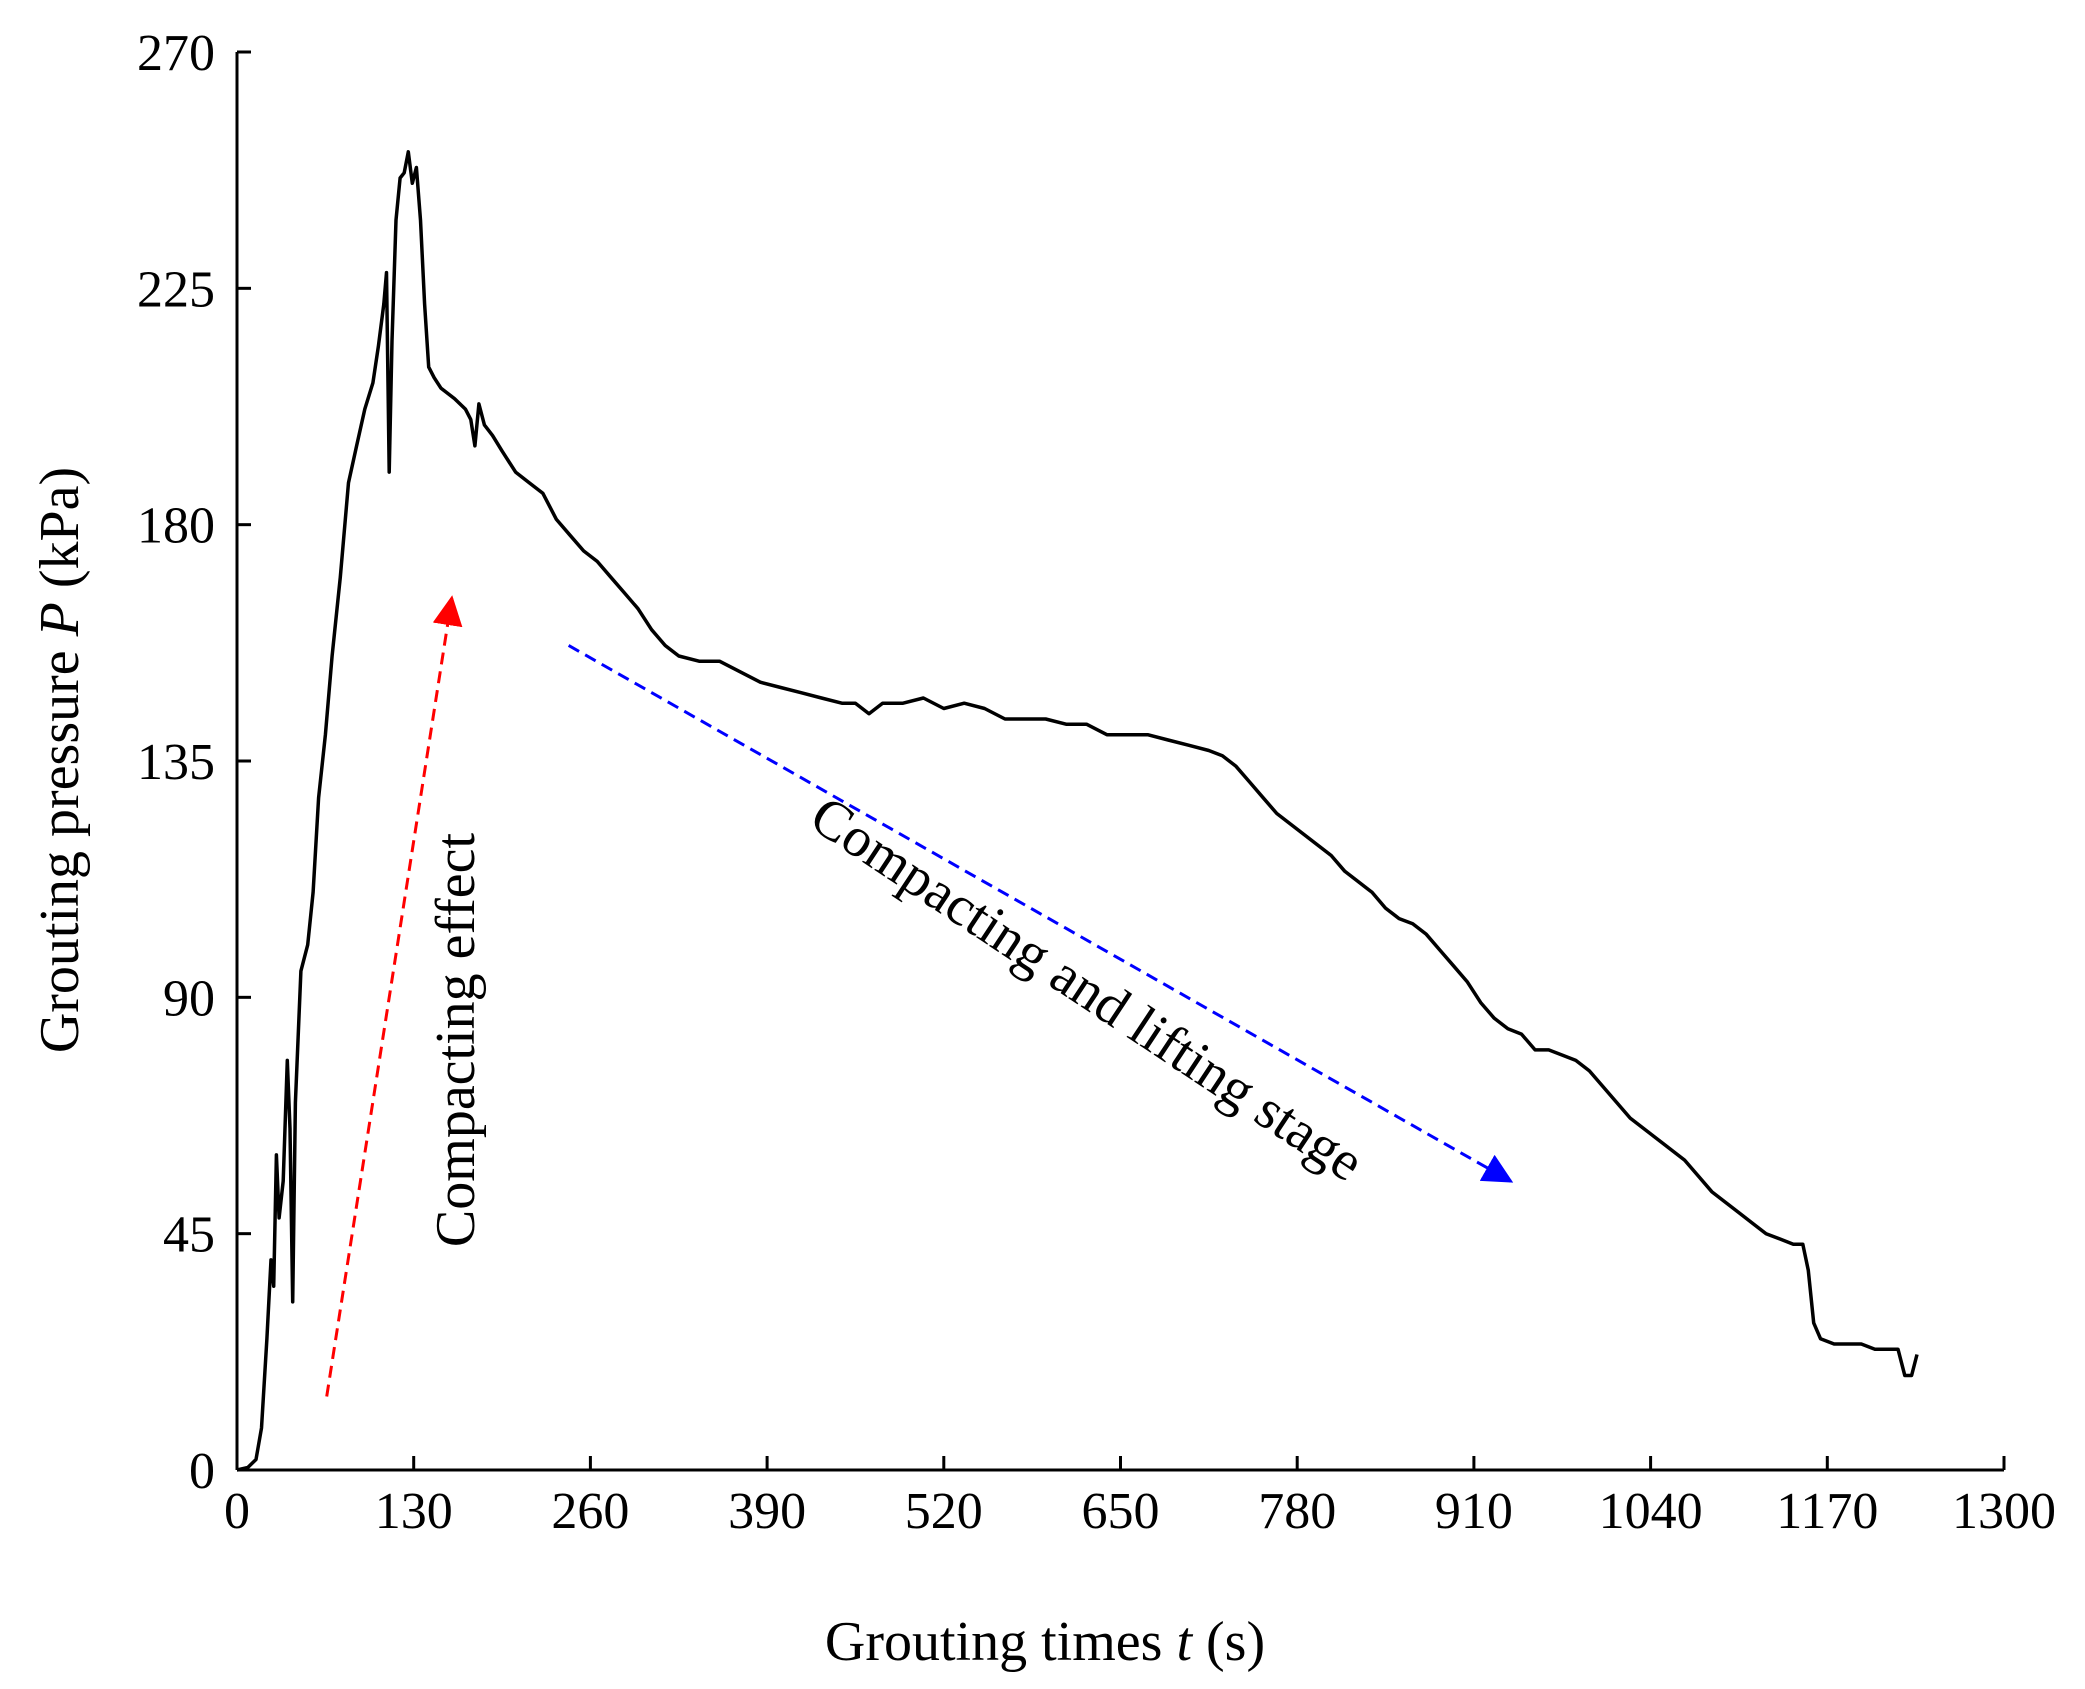  I want to click on annotation-compacting-and-lifting-stage: Compacting and lifting stage, so click(1086, 989).